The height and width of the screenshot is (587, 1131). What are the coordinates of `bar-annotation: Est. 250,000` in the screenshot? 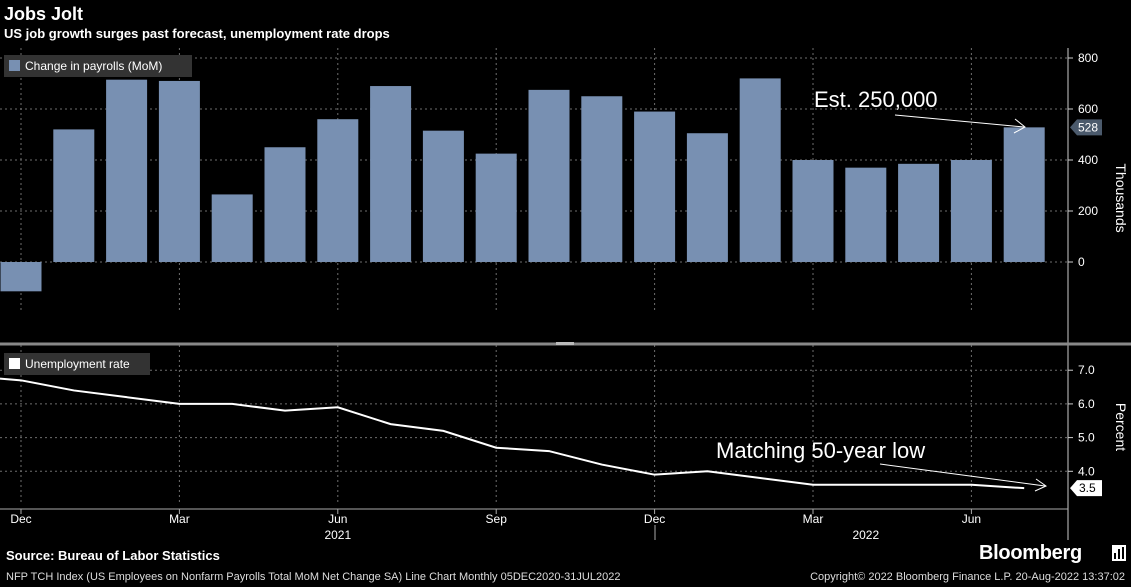 It's located at (876, 99).